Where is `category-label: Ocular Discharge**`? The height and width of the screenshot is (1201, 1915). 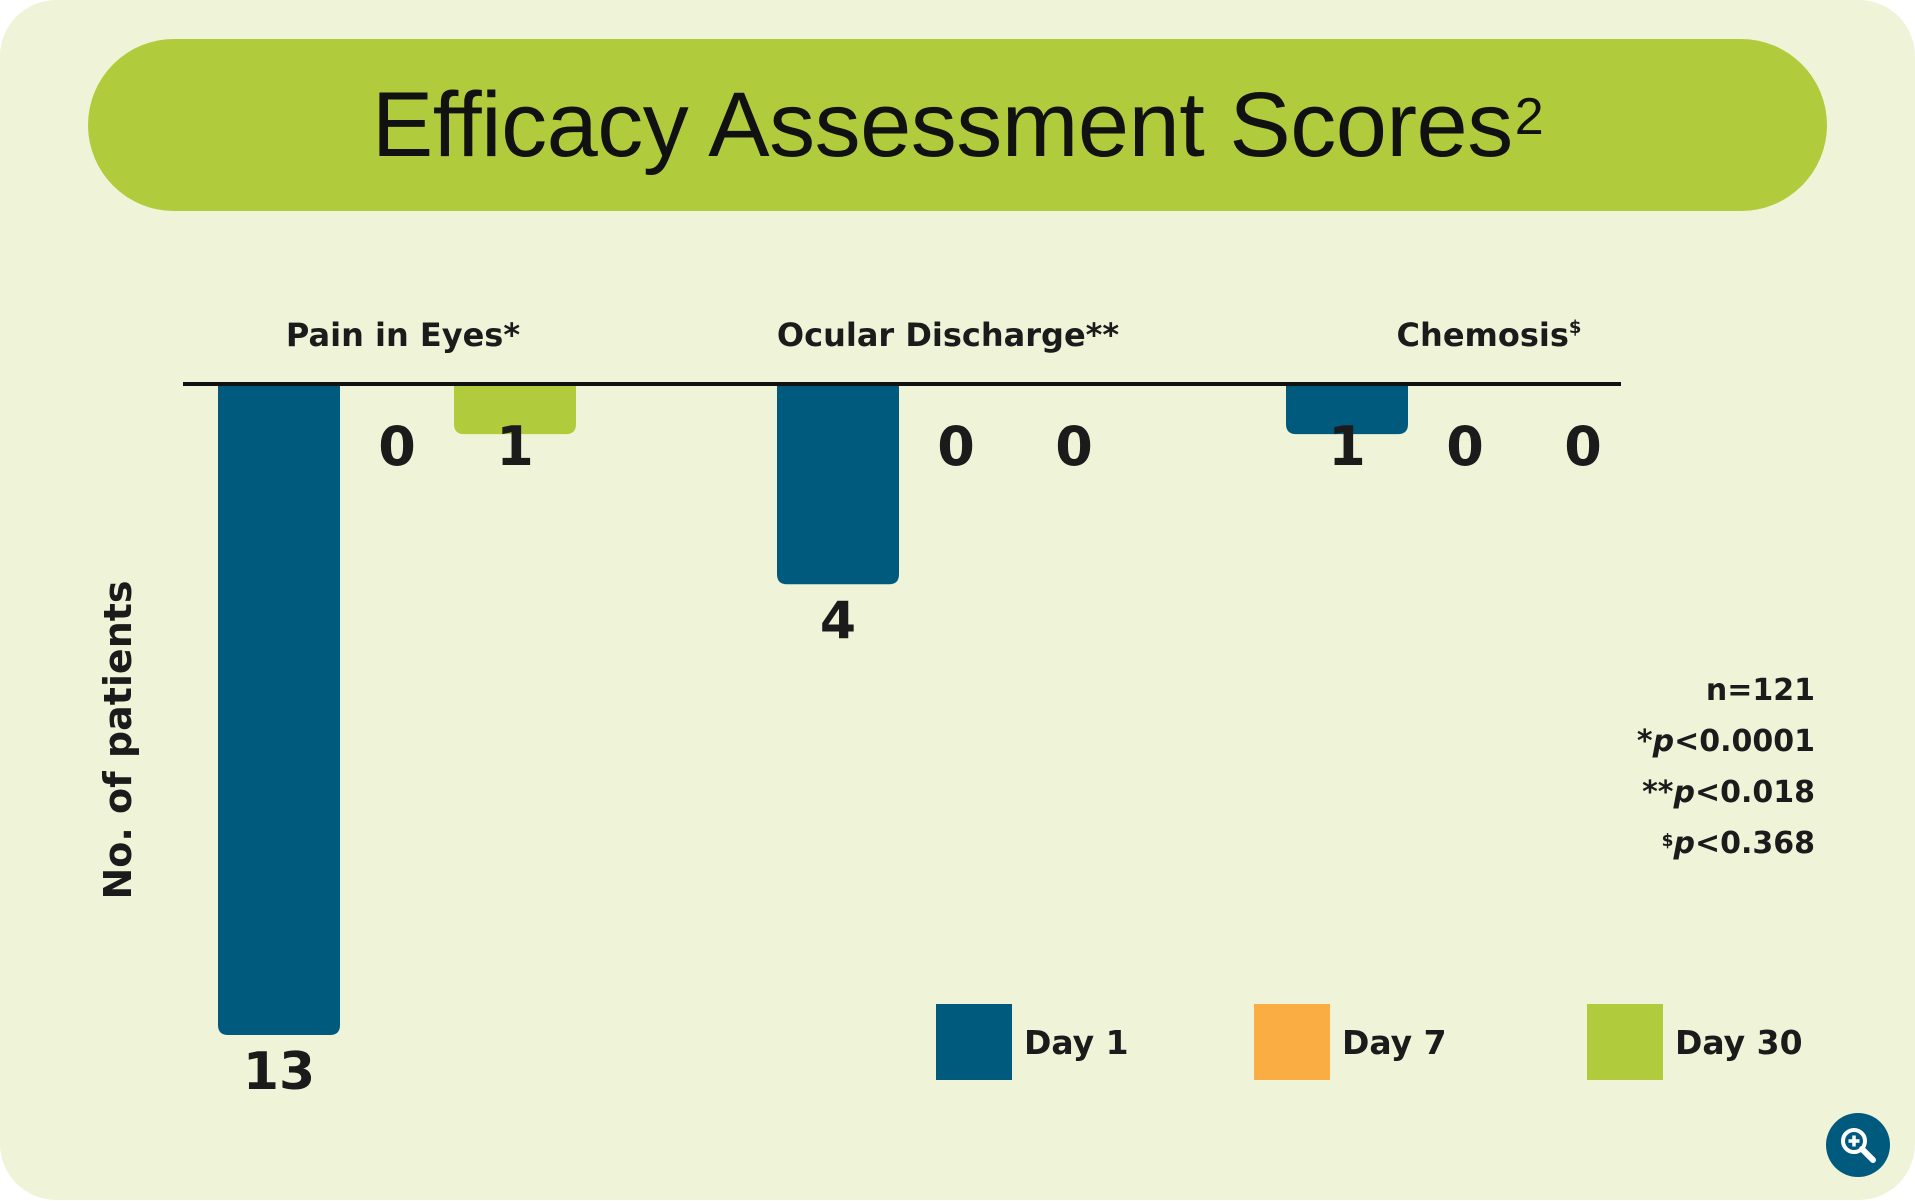
category-label: Ocular Discharge** is located at coordinates (948, 335).